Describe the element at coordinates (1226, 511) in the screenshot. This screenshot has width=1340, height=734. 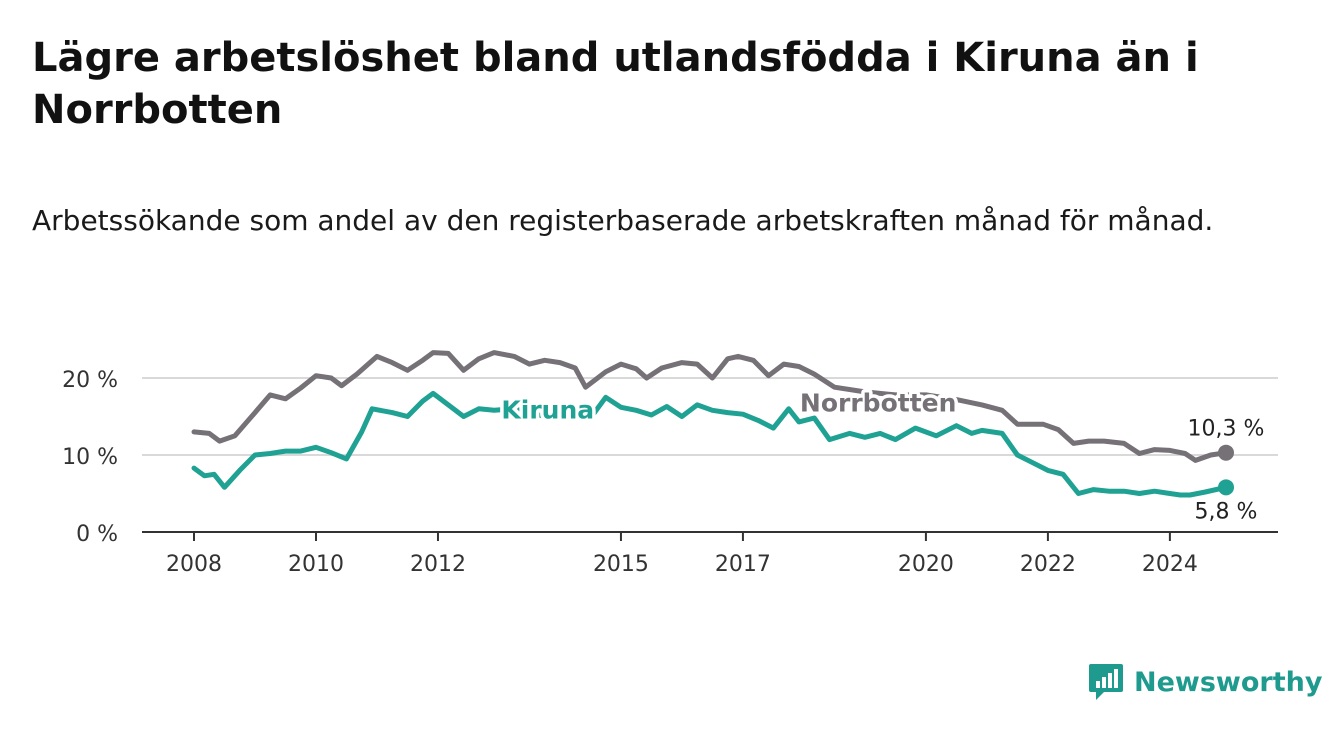
I see `end-label-kiruna: 5,8 %` at that location.